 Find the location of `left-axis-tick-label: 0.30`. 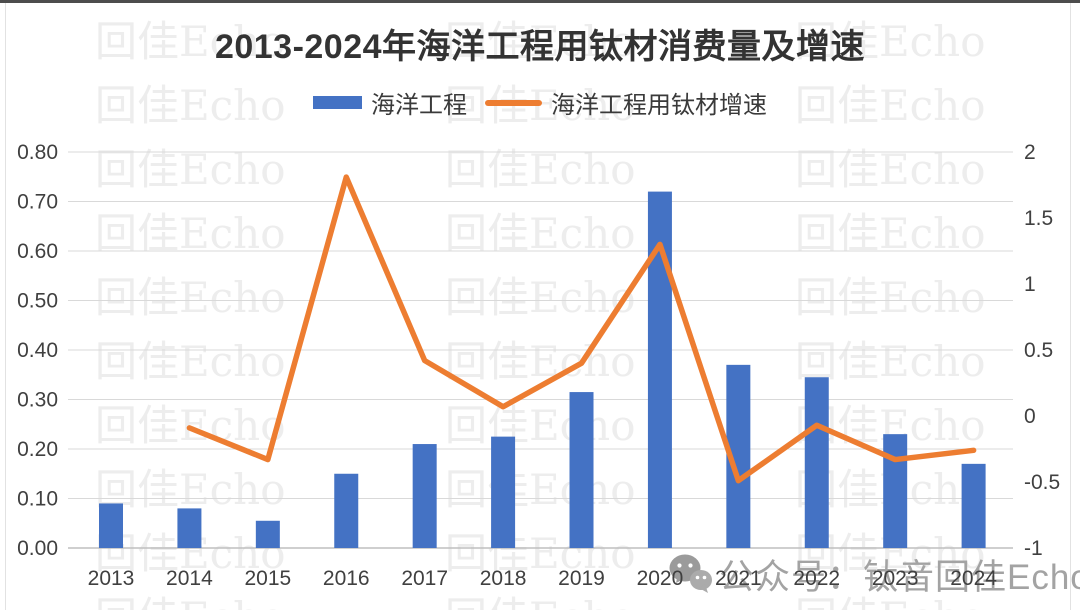

left-axis-tick-label: 0.30 is located at coordinates (37, 400).